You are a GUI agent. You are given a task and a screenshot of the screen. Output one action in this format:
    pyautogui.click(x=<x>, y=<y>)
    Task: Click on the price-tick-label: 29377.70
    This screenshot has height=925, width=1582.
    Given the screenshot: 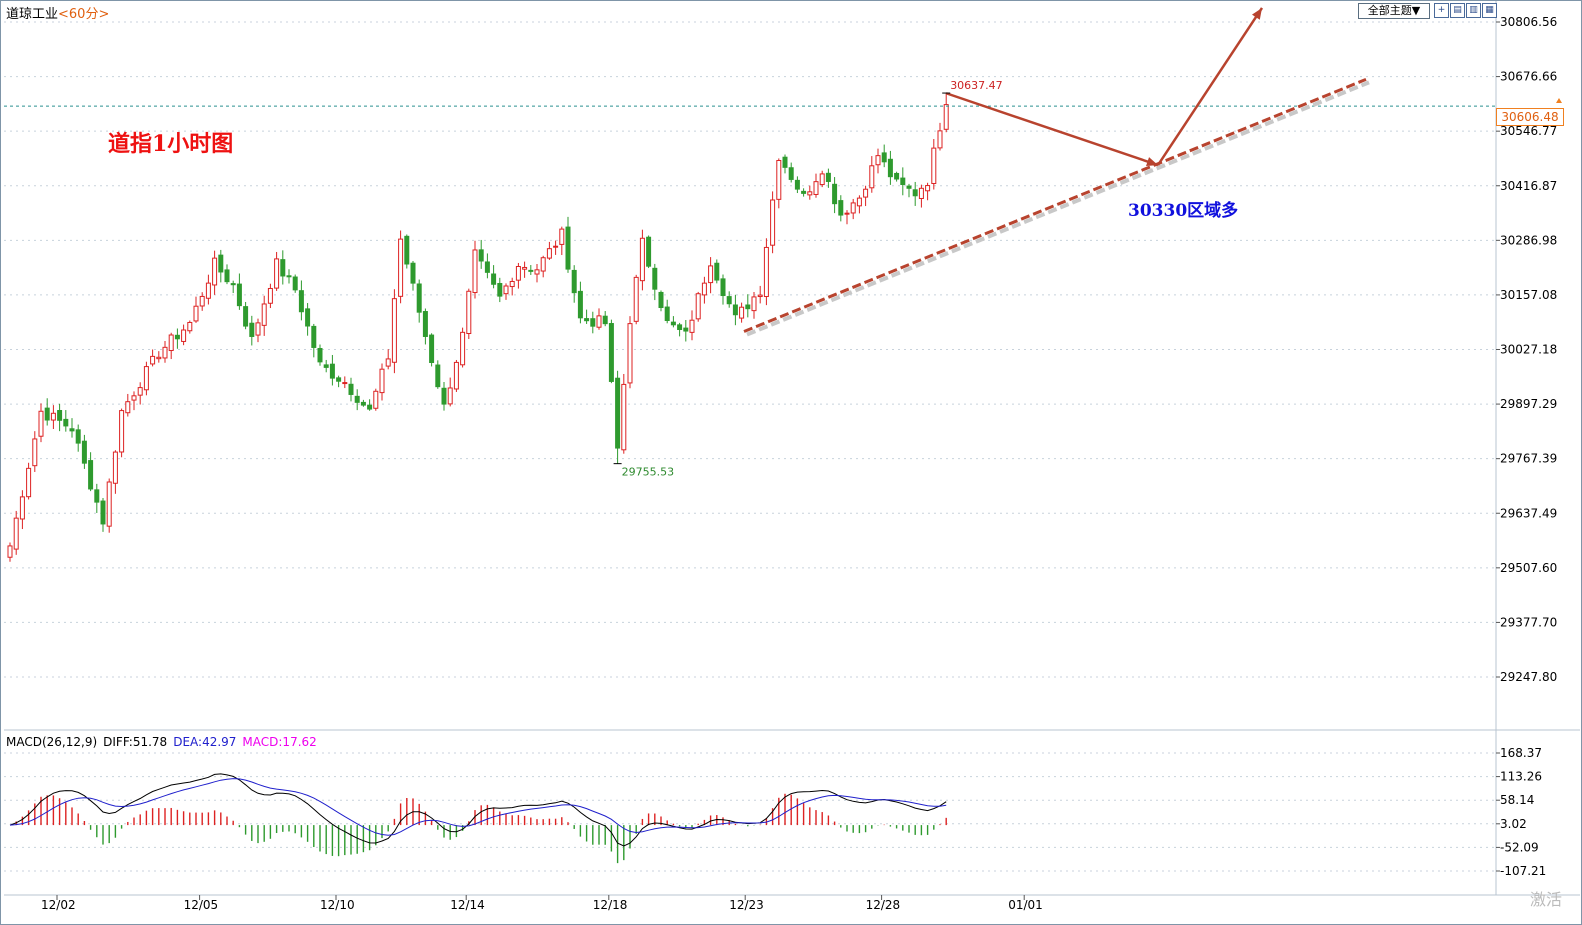 What is the action you would take?
    pyautogui.click(x=1528, y=622)
    